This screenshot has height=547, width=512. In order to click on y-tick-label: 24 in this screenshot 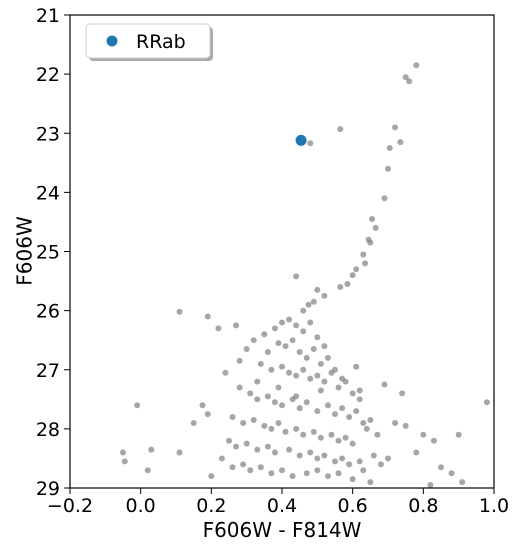, I will do `click(48, 193)`.